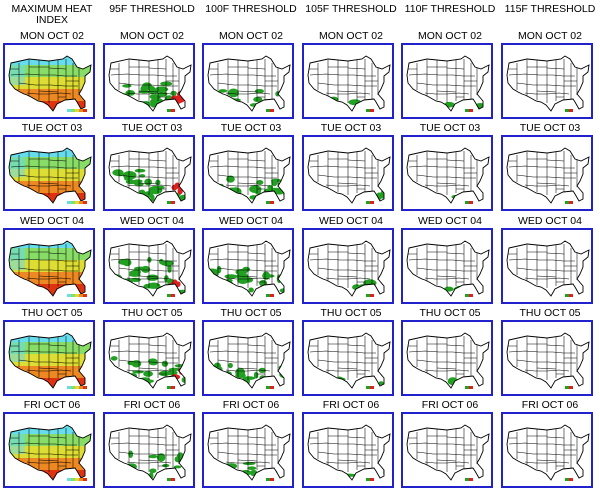  What do you see at coordinates (550, 9) in the screenshot?
I see `column-header: 115F THRESHOLD` at bounding box center [550, 9].